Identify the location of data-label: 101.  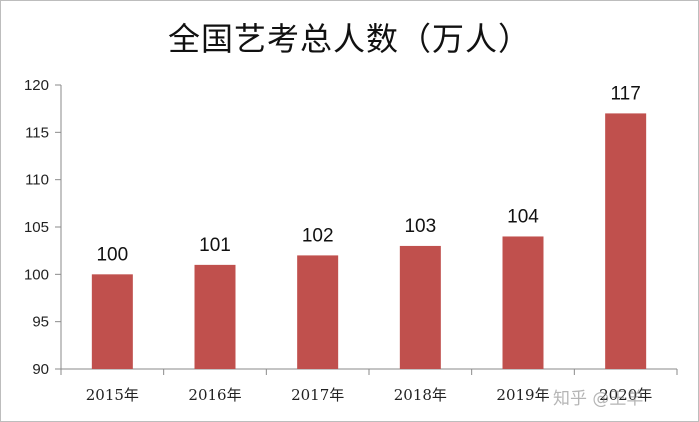
(215, 245).